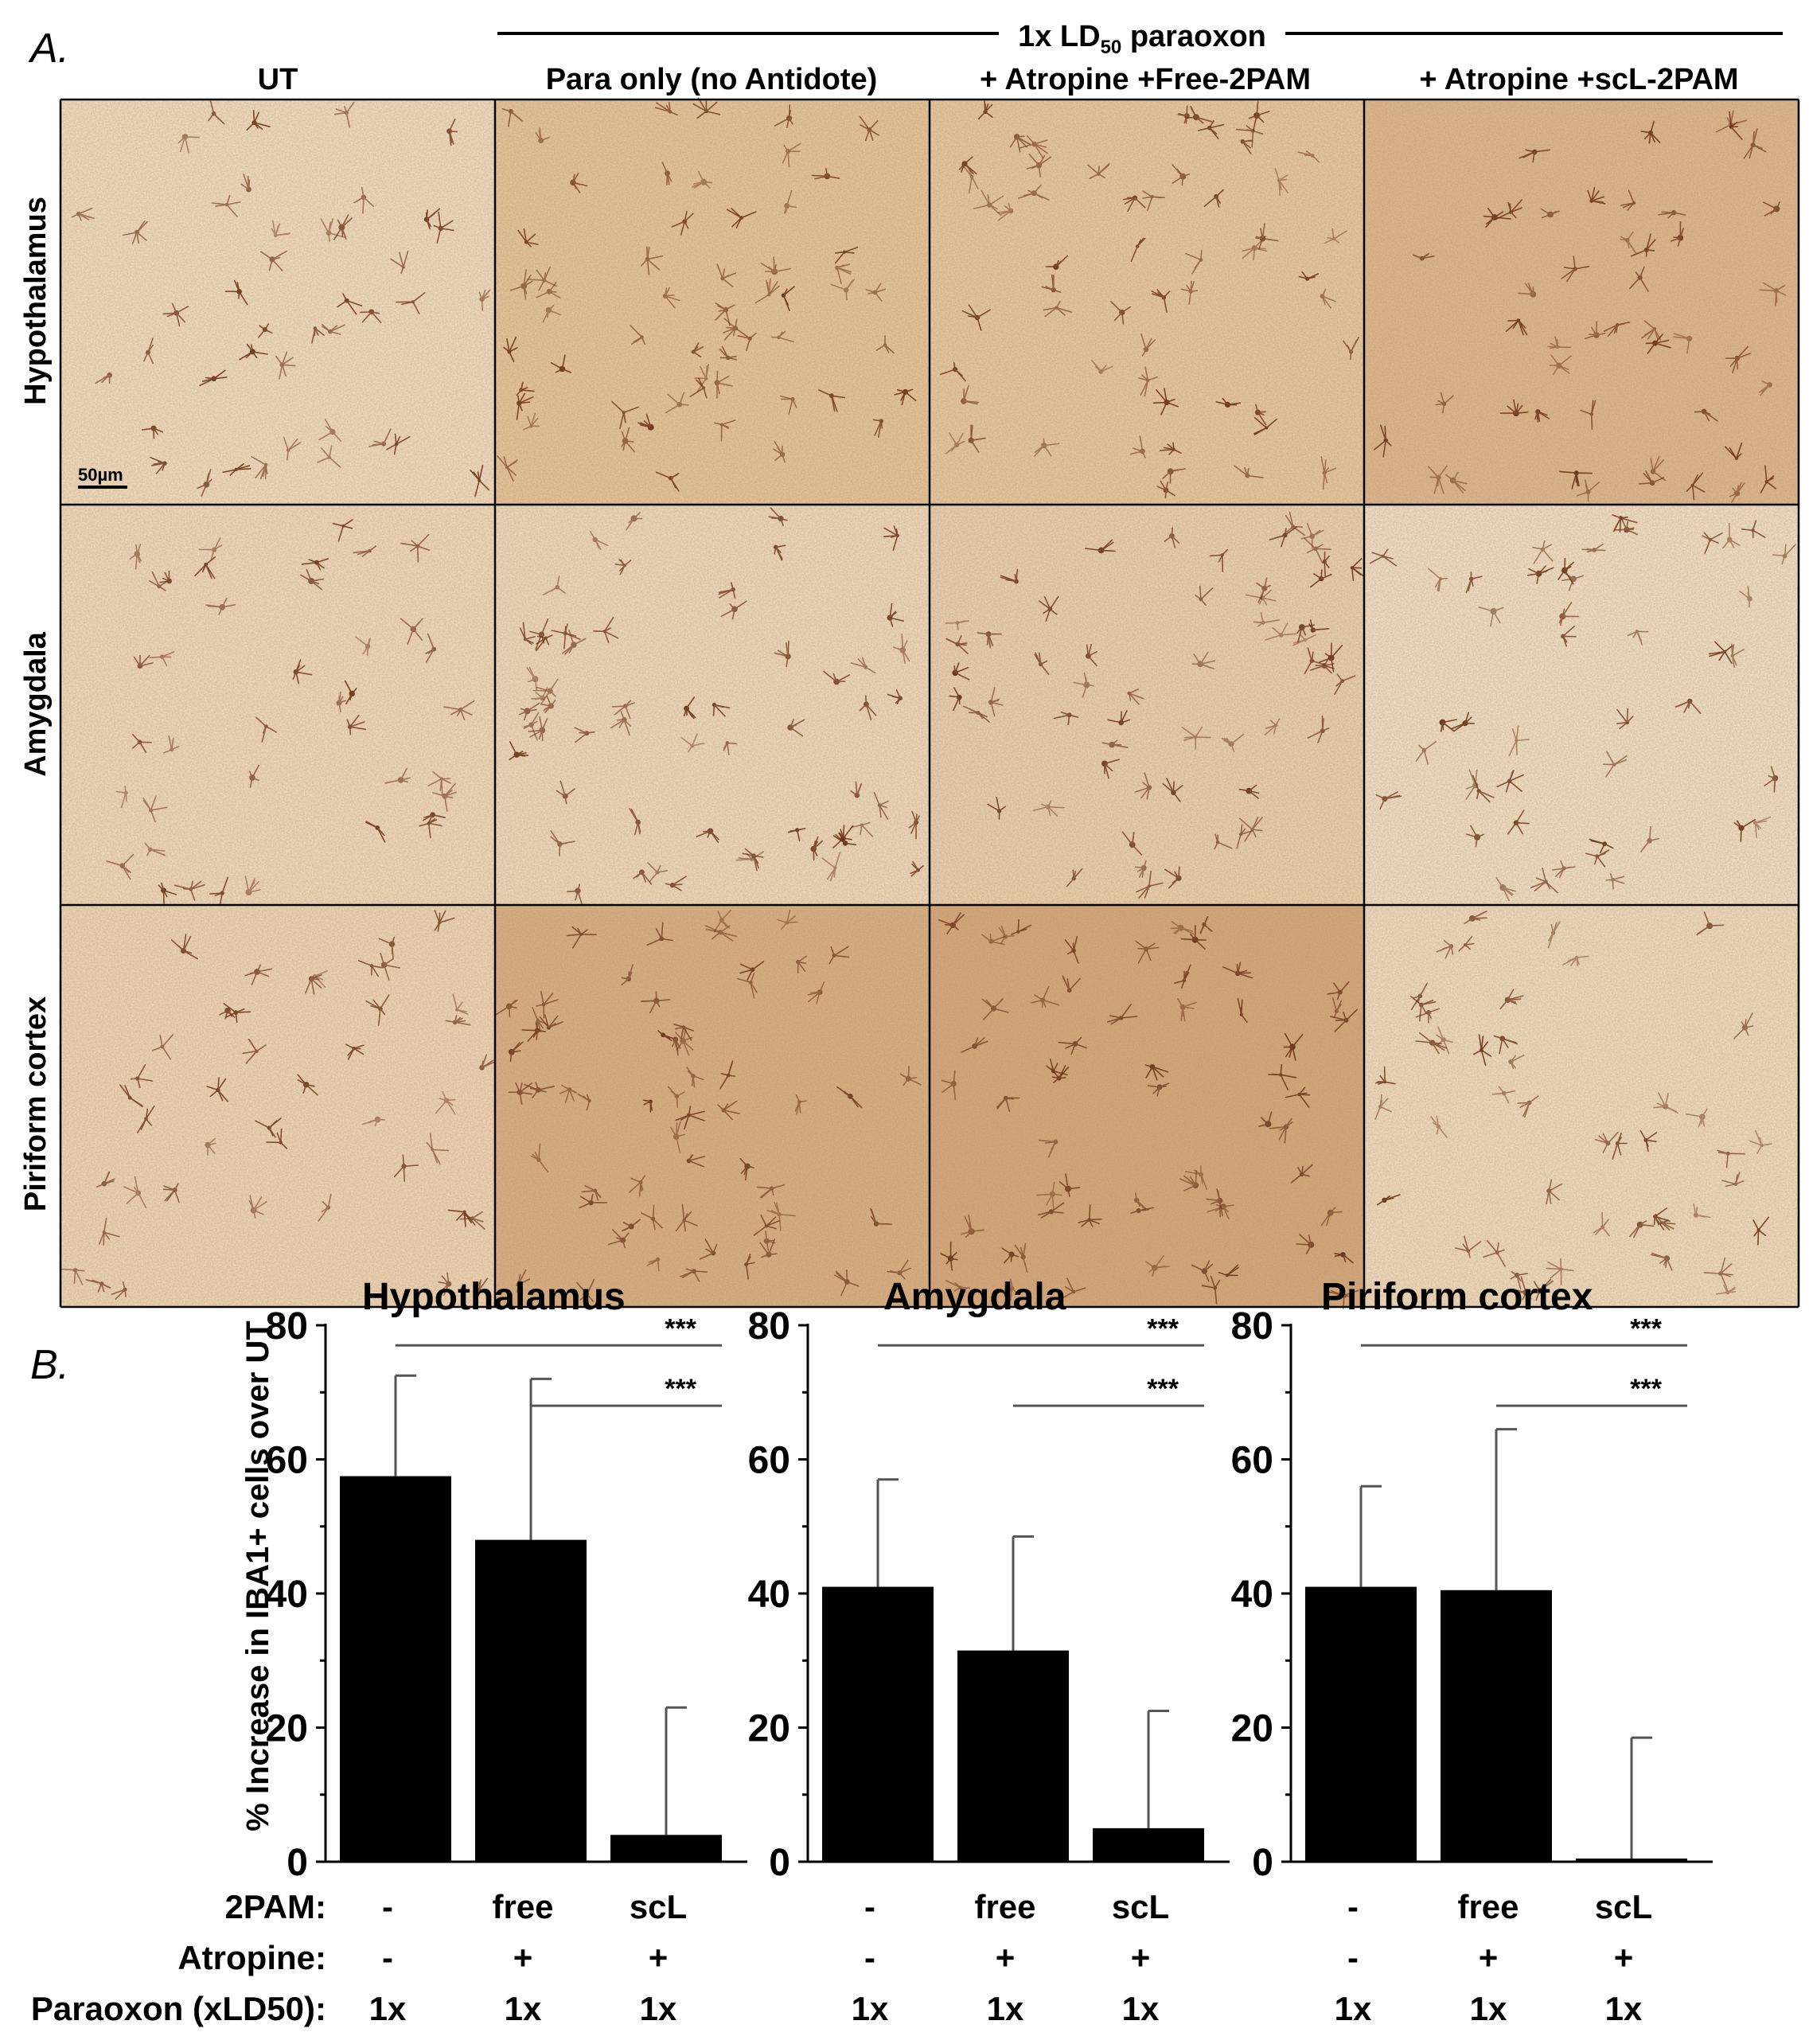  Describe the element at coordinates (531, 1700) in the screenshot. I see `bar` at that location.